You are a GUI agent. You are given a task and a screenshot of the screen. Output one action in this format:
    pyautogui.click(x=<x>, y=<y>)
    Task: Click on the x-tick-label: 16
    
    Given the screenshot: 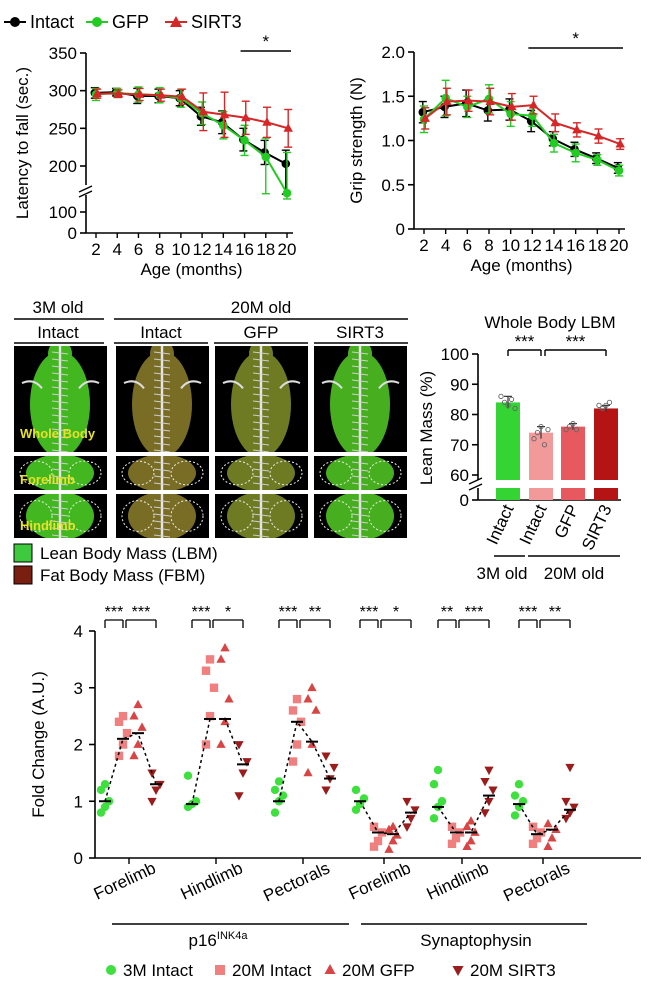 What is the action you would take?
    pyautogui.click(x=575, y=245)
    